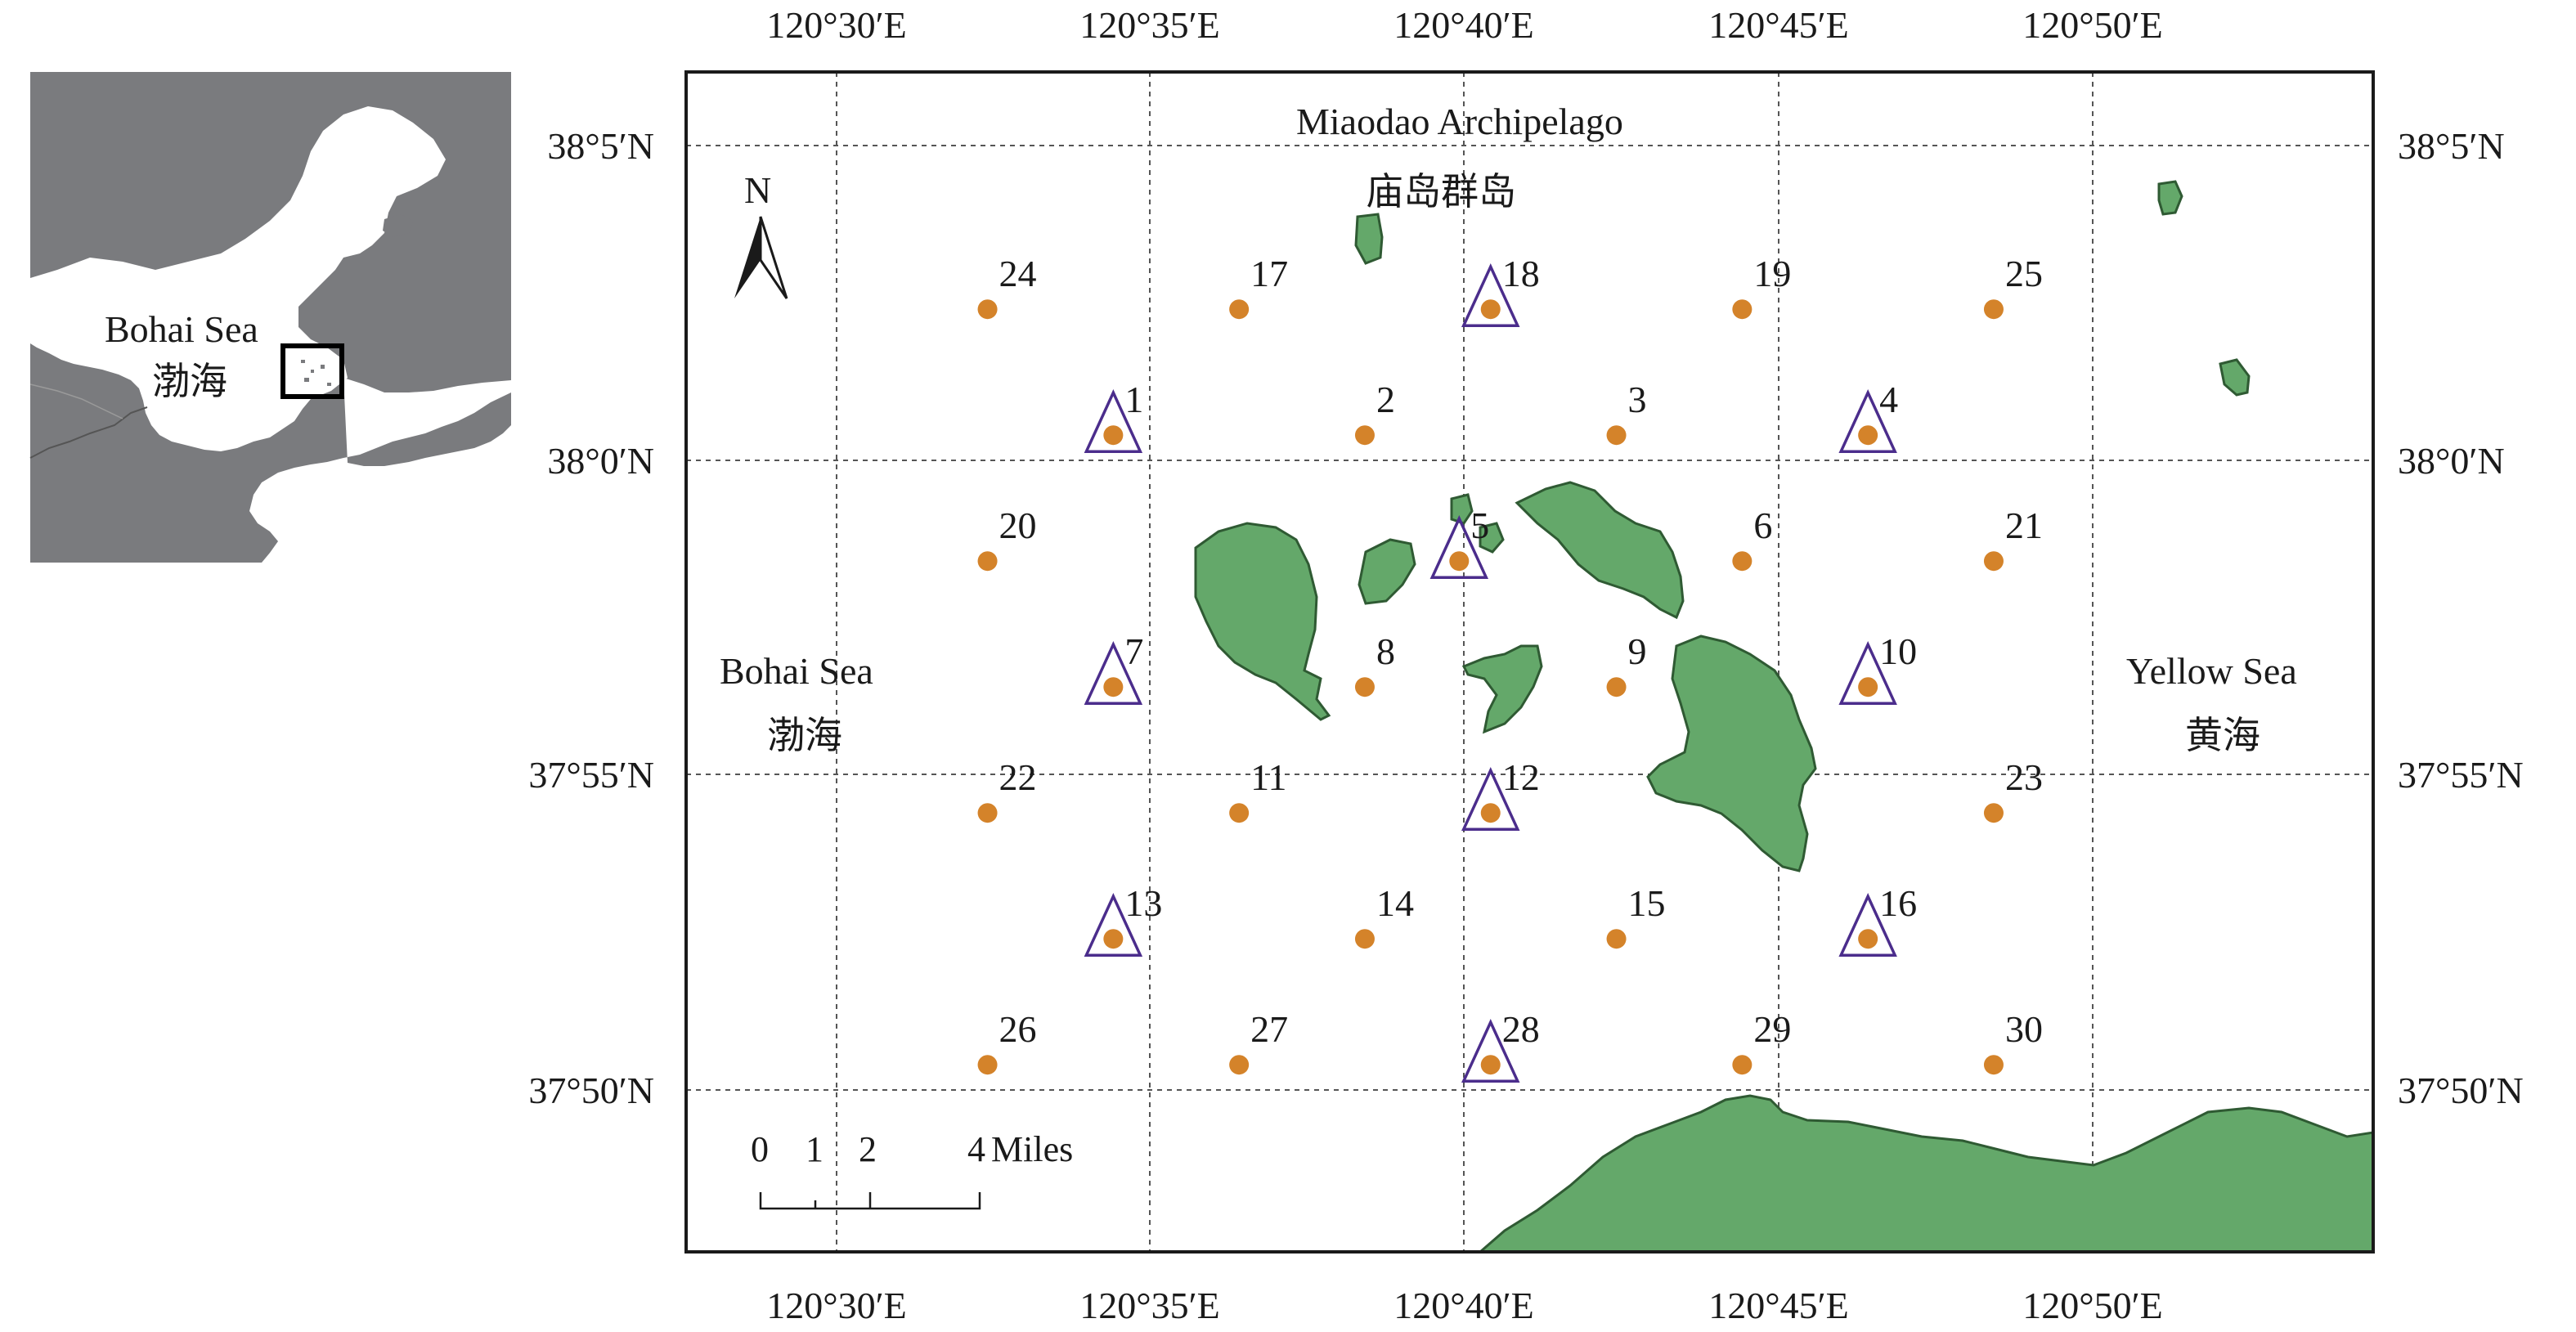 The image size is (2576, 1332). Describe the element at coordinates (2092, 25) in the screenshot. I see `lon-label-top-50: 120°50′E` at that location.